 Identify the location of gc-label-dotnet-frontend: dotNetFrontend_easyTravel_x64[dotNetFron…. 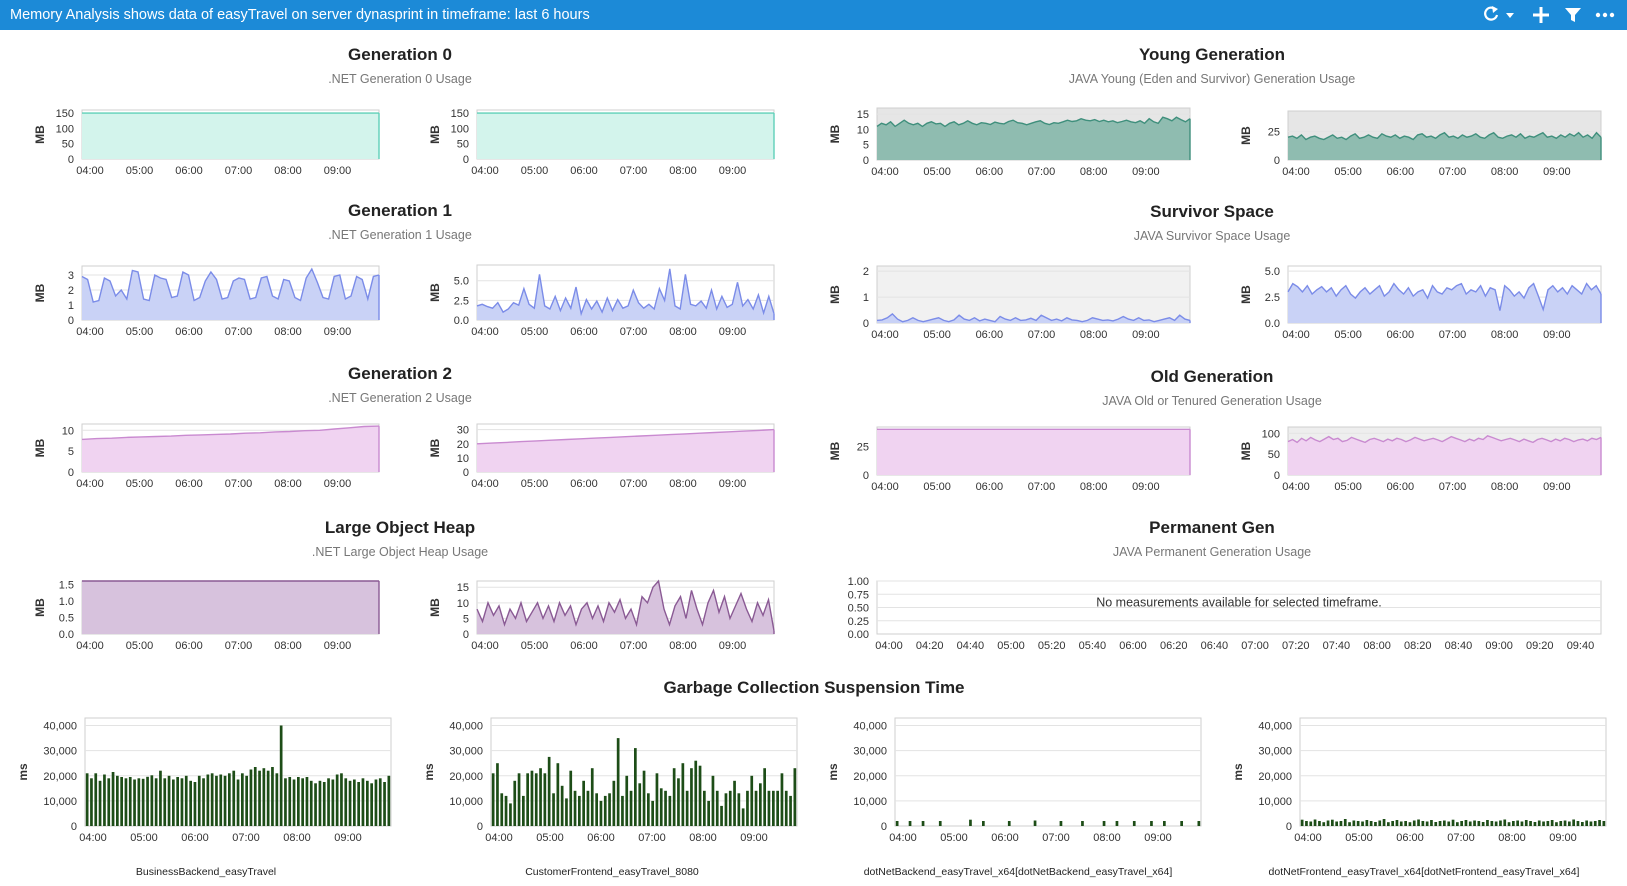
(1424, 872).